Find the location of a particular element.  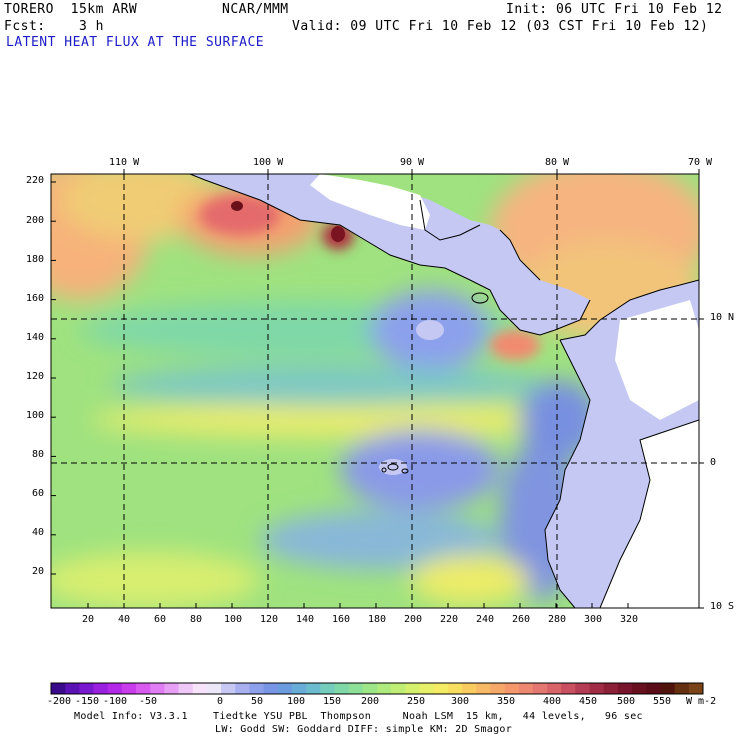

colorbar-label: -50 is located at coordinates (148, 701).